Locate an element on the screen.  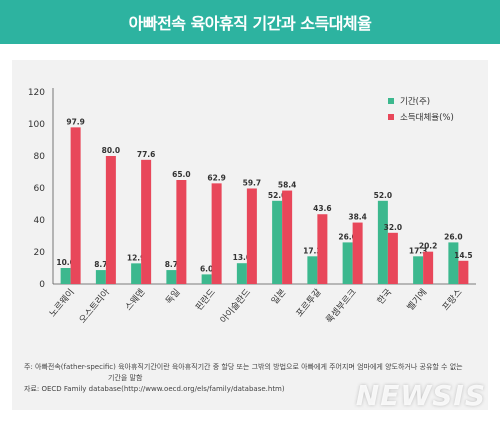
data-label-replacement-rate: 20.2 is located at coordinates (428, 246).